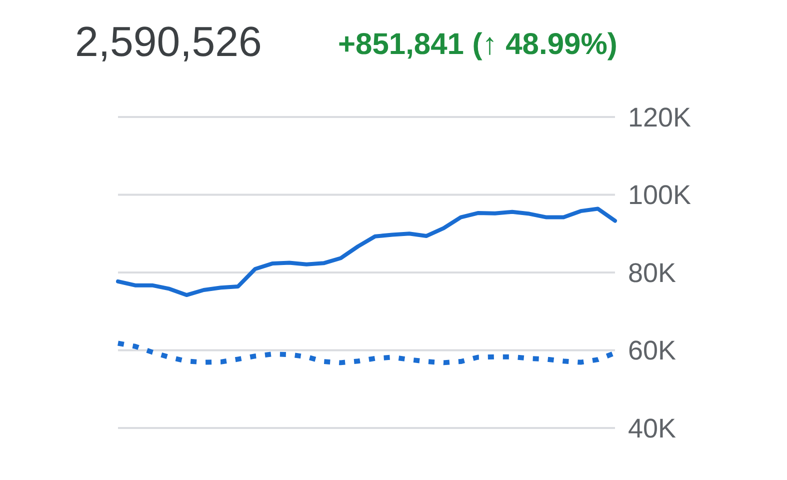 This screenshot has width=787, height=480. Describe the element at coordinates (652, 351) in the screenshot. I see `y-tick-label: 60K` at that location.